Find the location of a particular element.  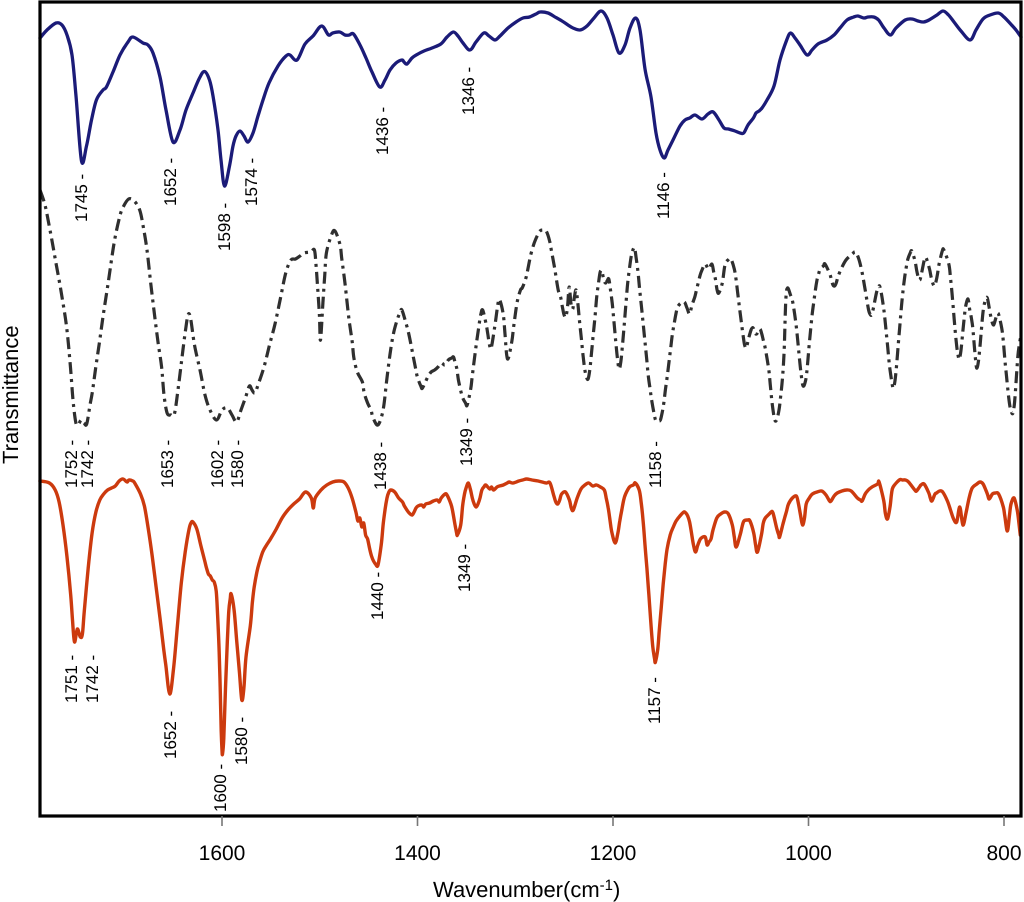

svg-text: Transmittance is located at coordinates (11, 394).